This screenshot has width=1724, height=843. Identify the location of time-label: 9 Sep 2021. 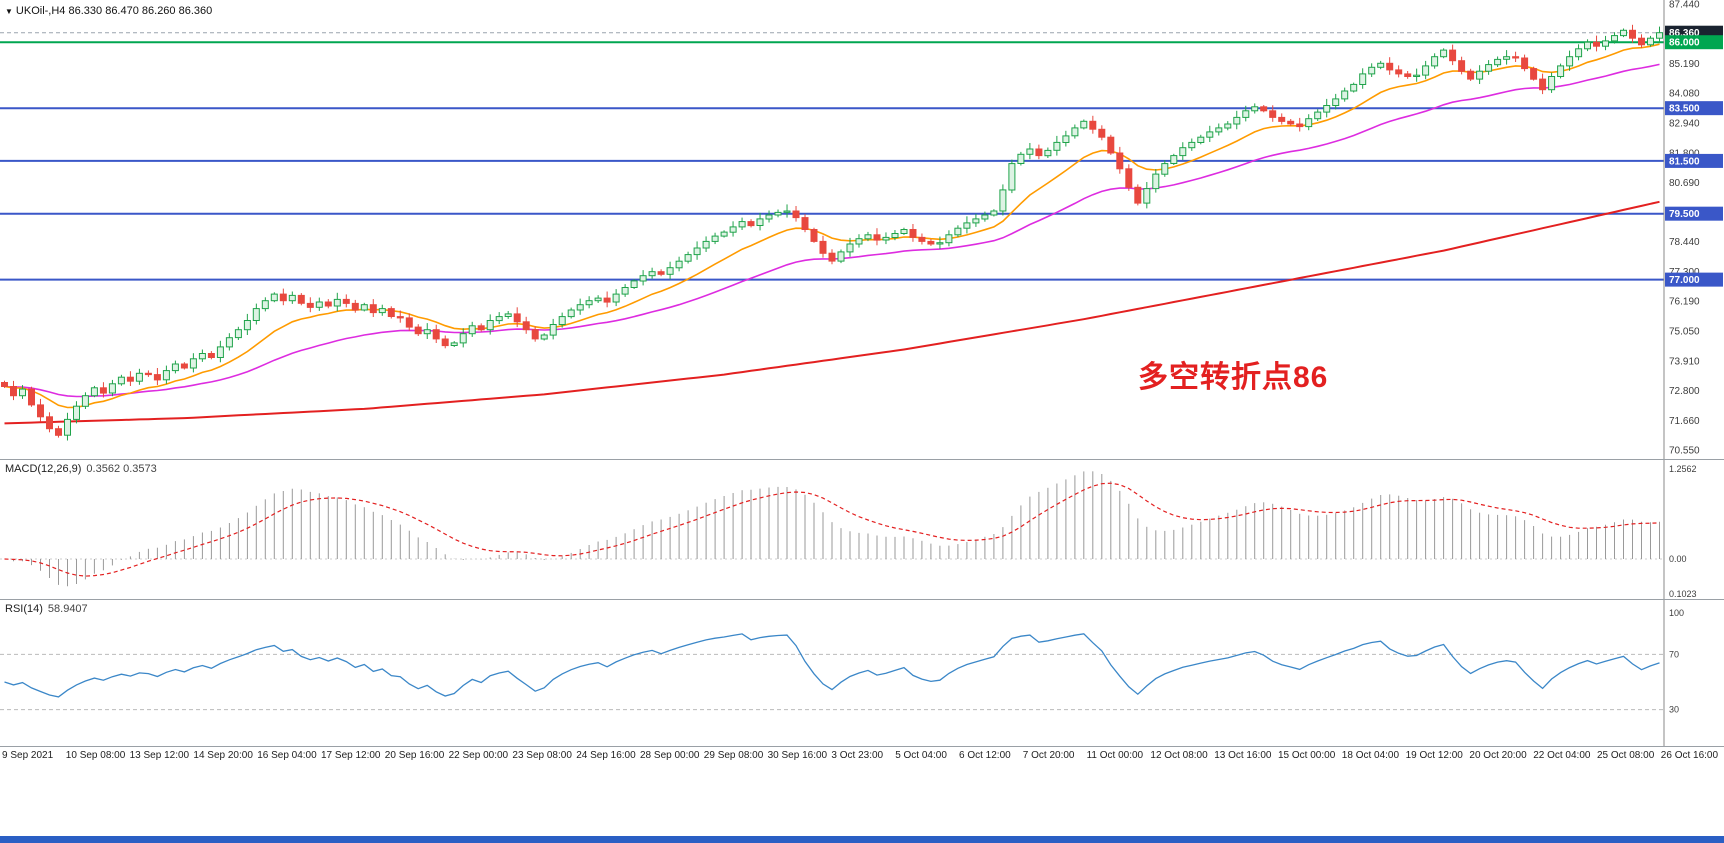
(28, 755).